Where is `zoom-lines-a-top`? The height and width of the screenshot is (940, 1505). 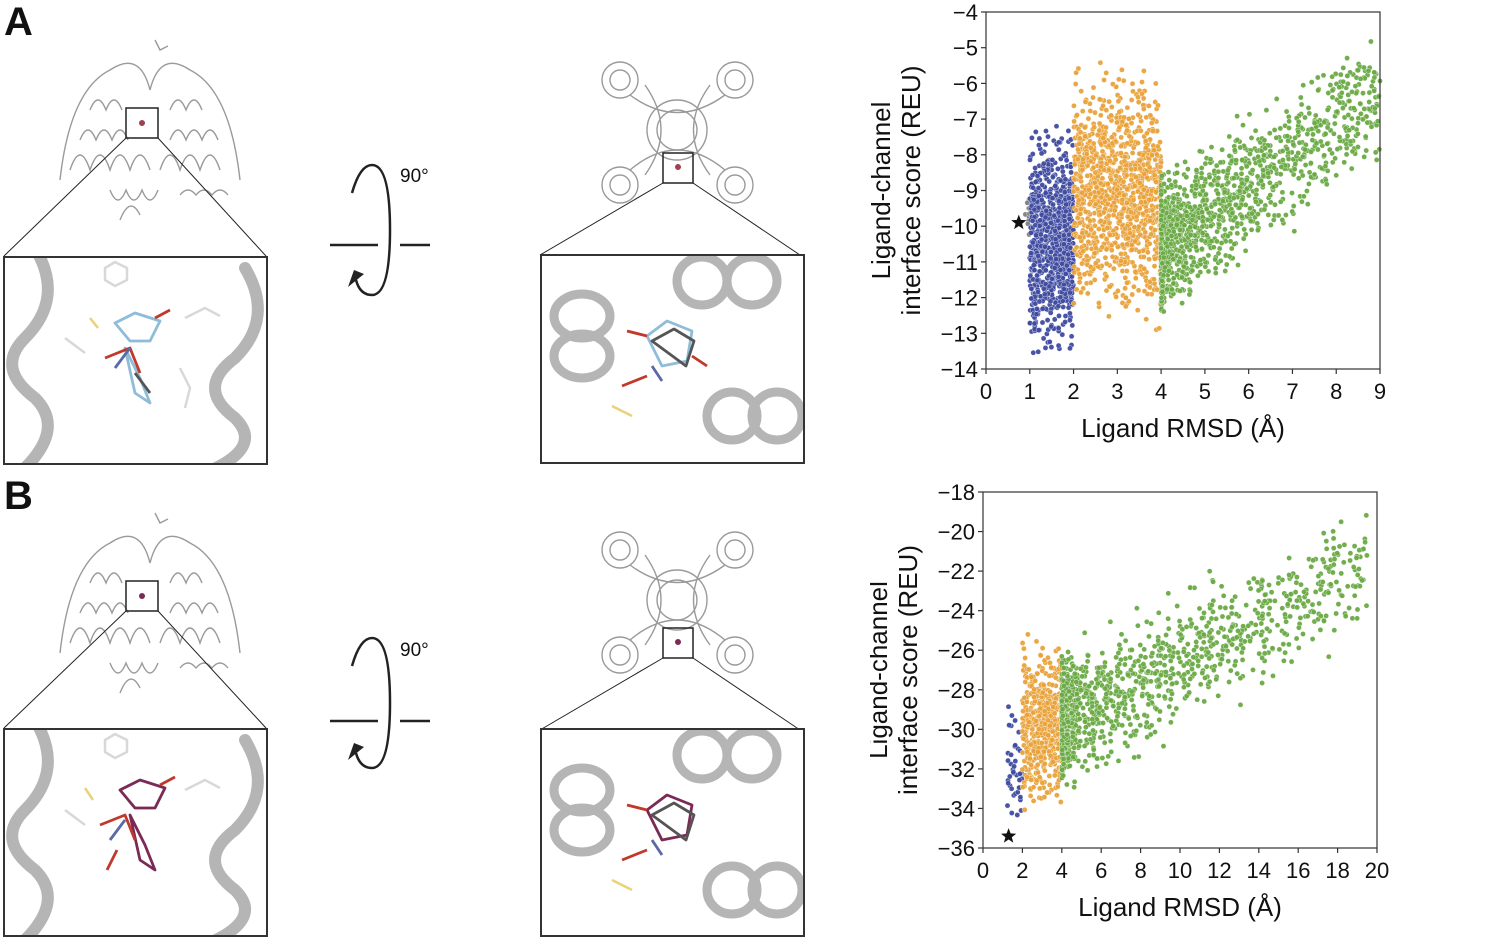
zoom-lines-a-top is located at coordinates (670, 219).